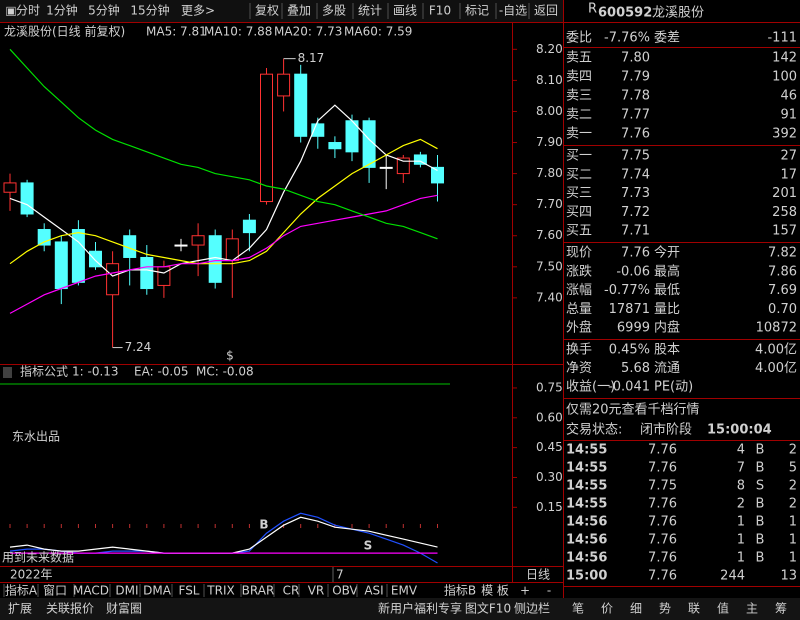  Describe the element at coordinates (299, 11) in the screenshot. I see `toolbar-button: 叠加` at that location.